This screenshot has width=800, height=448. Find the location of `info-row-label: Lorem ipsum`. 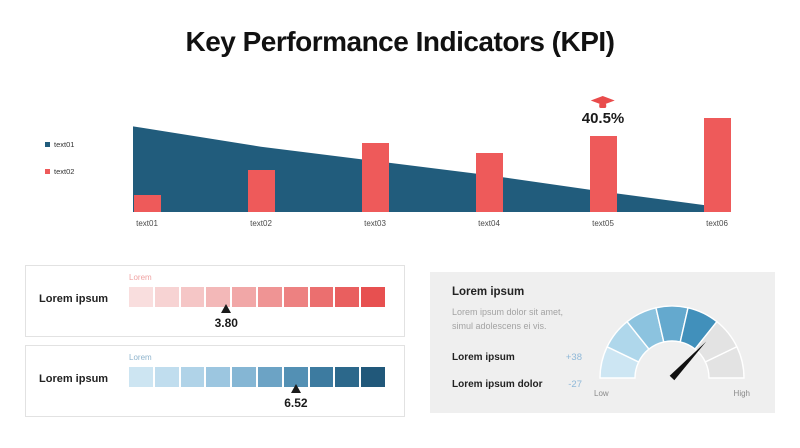

info-row-label: Lorem ipsum is located at coordinates (483, 357).